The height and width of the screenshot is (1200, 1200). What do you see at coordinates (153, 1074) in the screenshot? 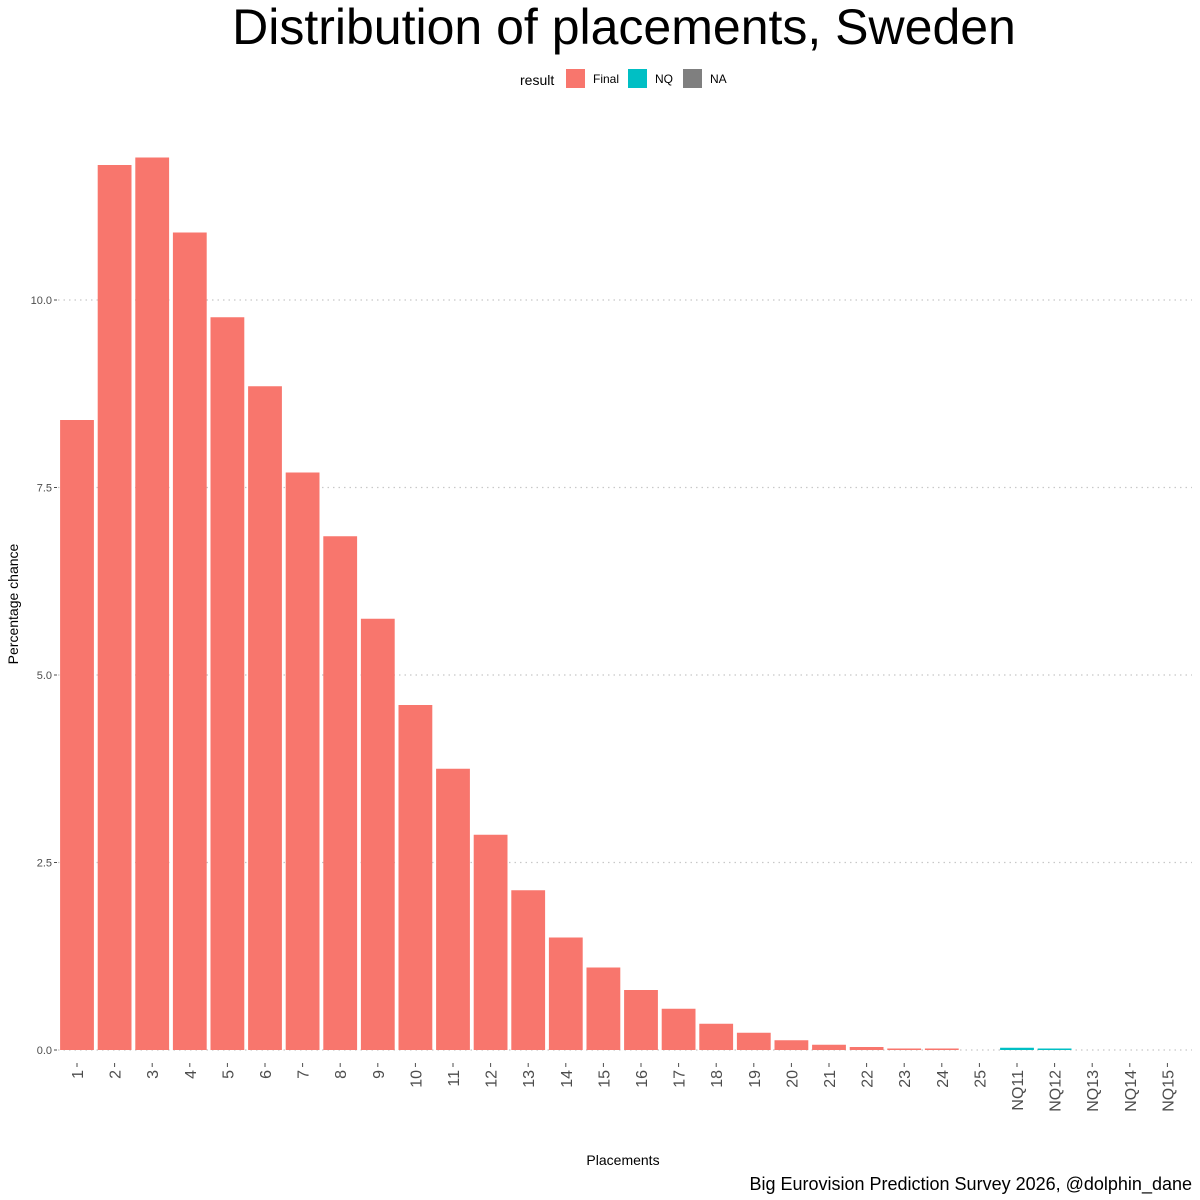
I see `x-tick-label: 3` at bounding box center [153, 1074].